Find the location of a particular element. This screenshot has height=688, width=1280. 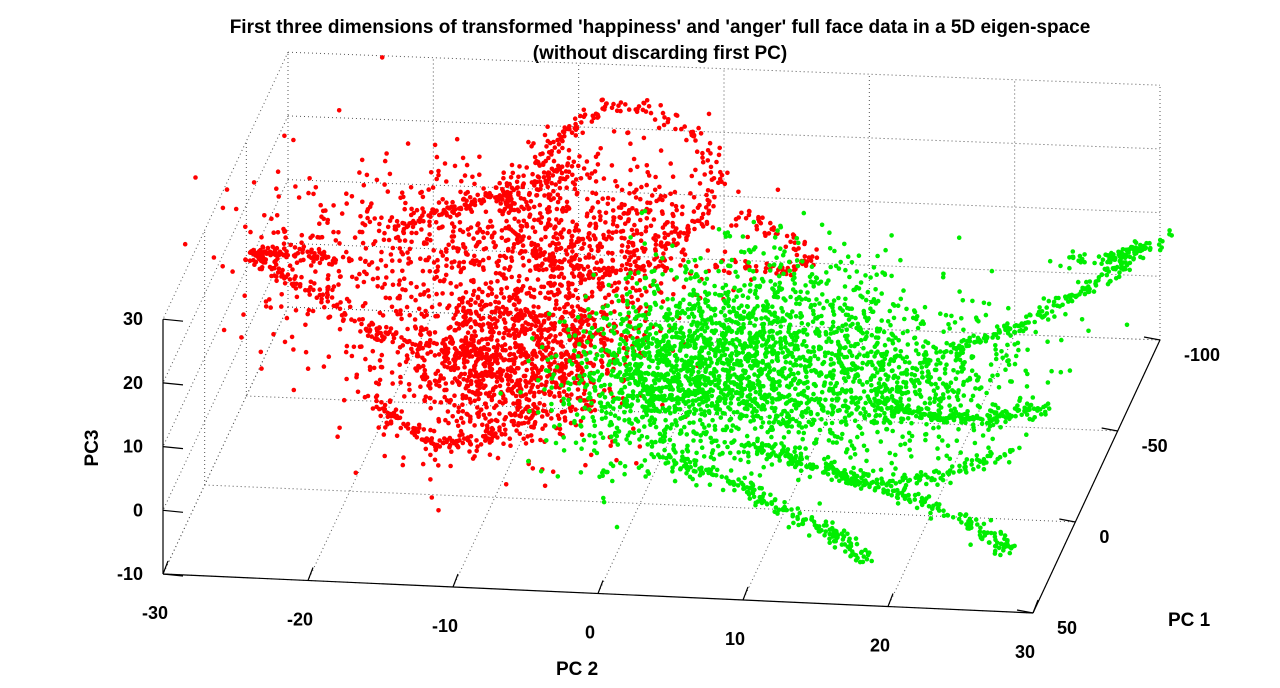

y-tick-mark is located at coordinates (1025, 611).